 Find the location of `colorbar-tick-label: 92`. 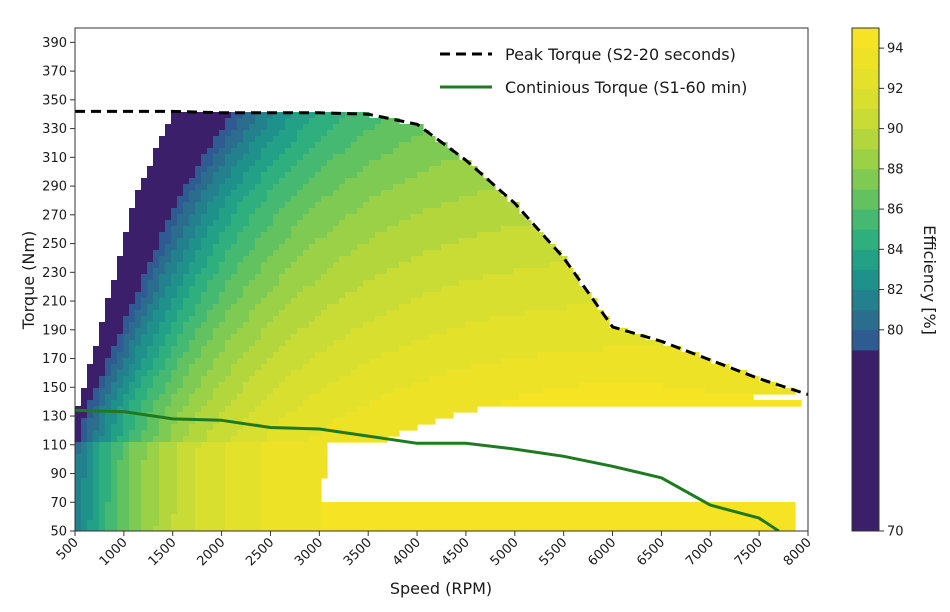

colorbar-tick-label: 92 is located at coordinates (895, 89).